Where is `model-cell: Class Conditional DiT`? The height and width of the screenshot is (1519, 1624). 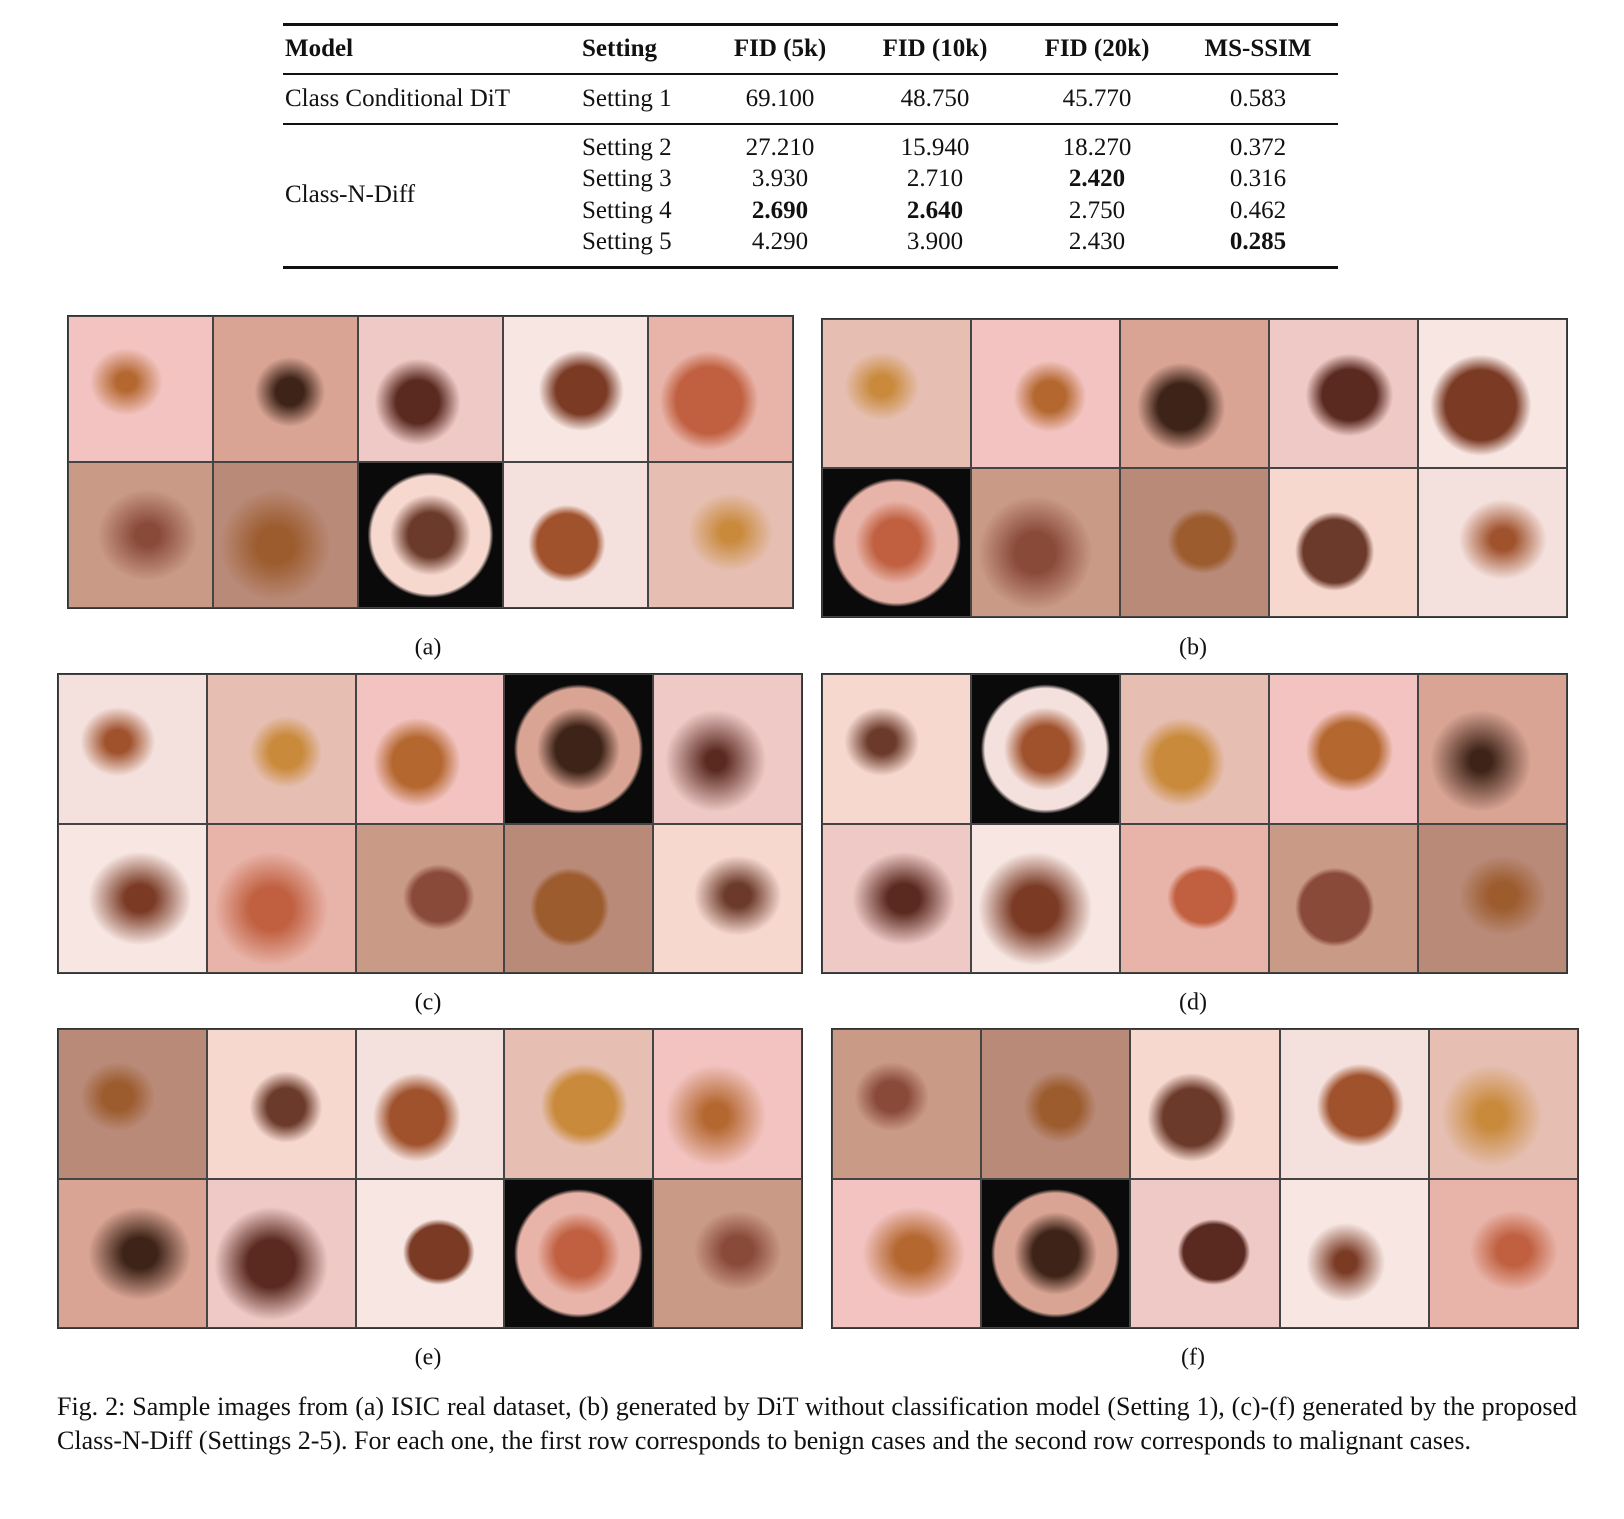 model-cell: Class Conditional DiT is located at coordinates (397, 98).